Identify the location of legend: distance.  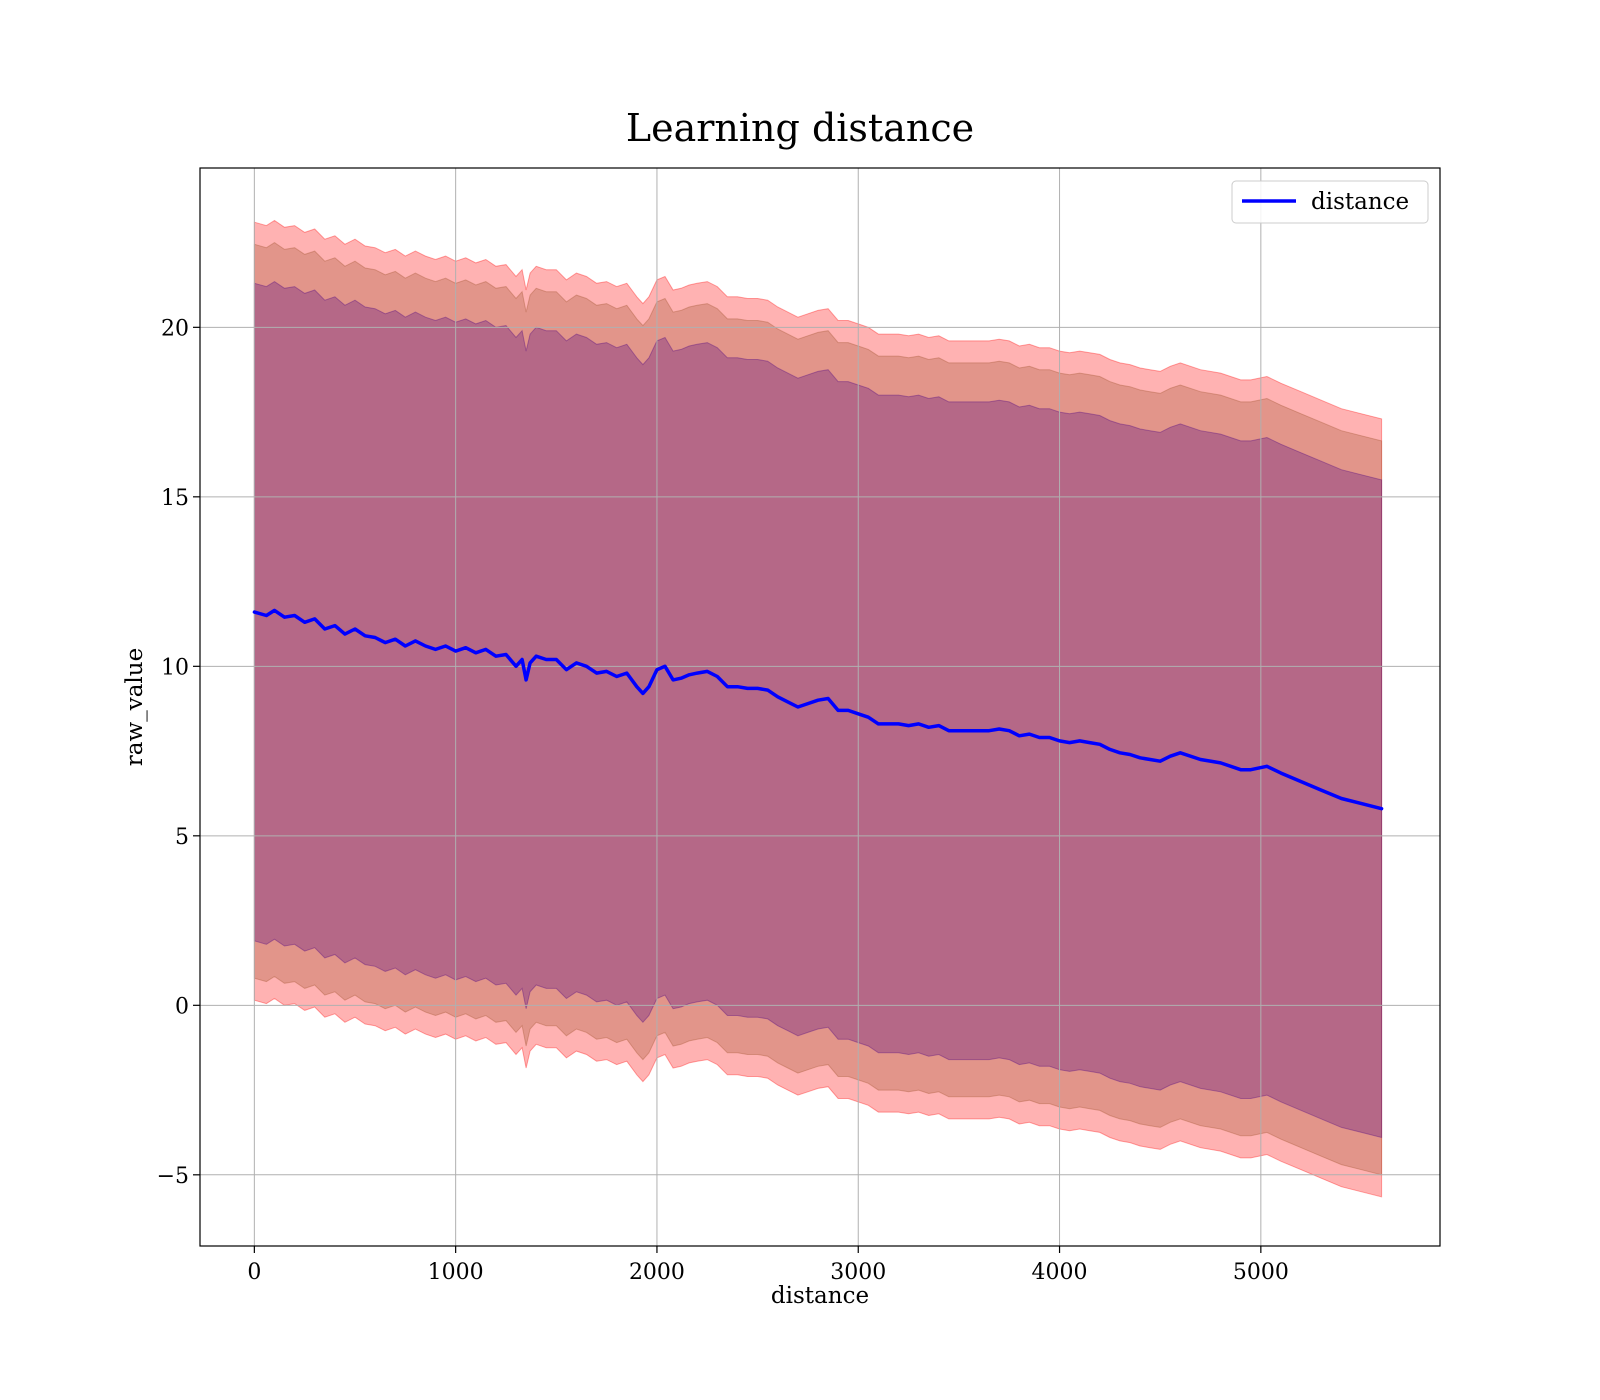
(1330, 202).